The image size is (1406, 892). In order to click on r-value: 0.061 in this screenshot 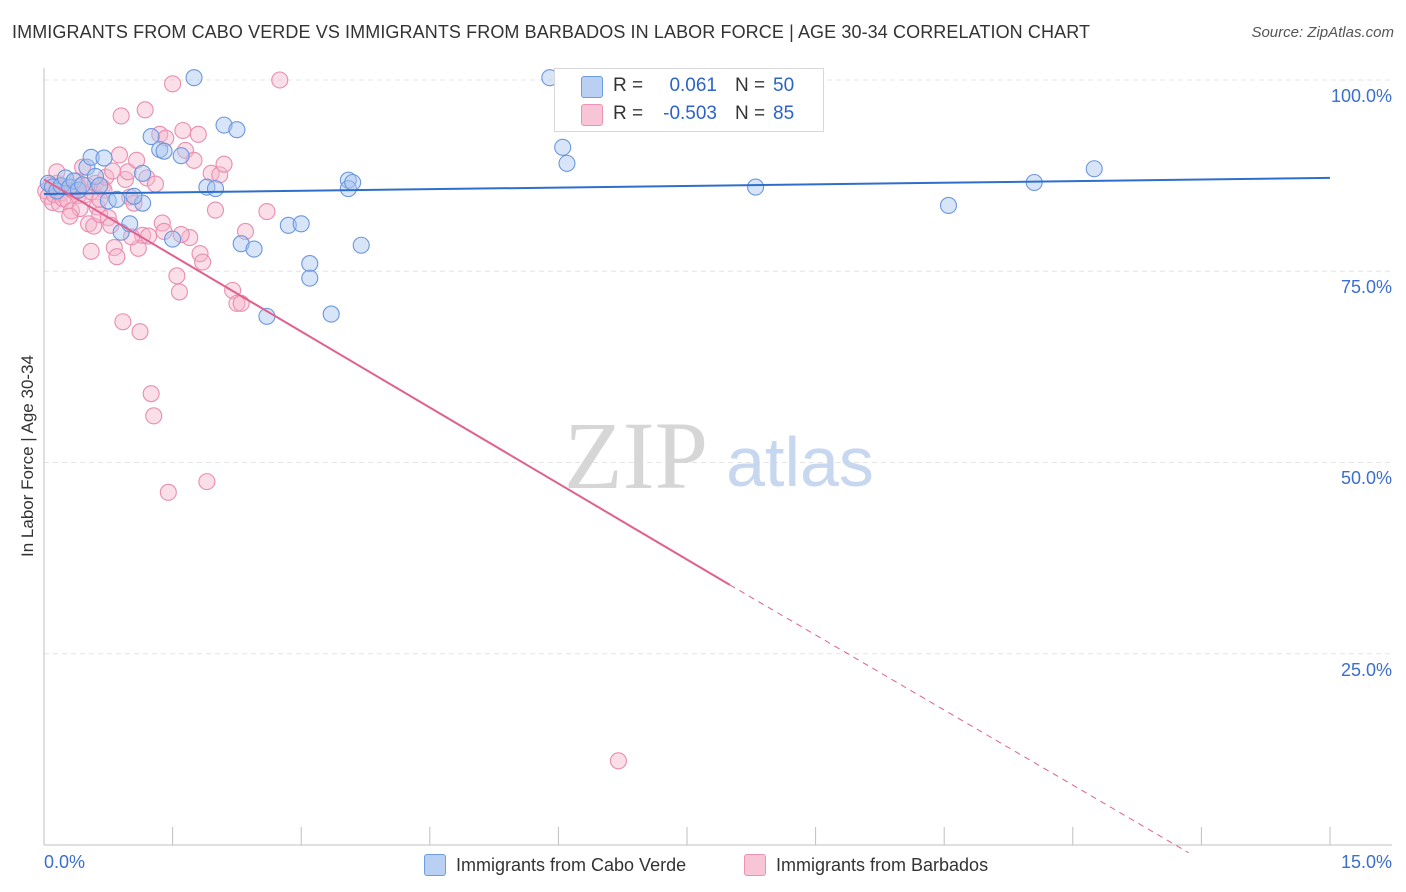, I will do `click(693, 85)`.